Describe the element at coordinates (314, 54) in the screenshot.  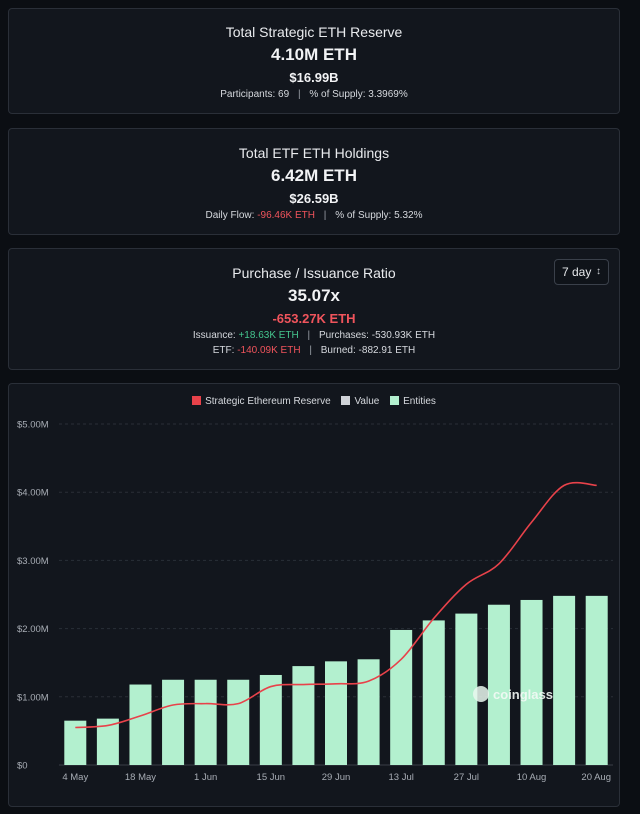
I see `reserve-amount: 4.10M ETH` at that location.